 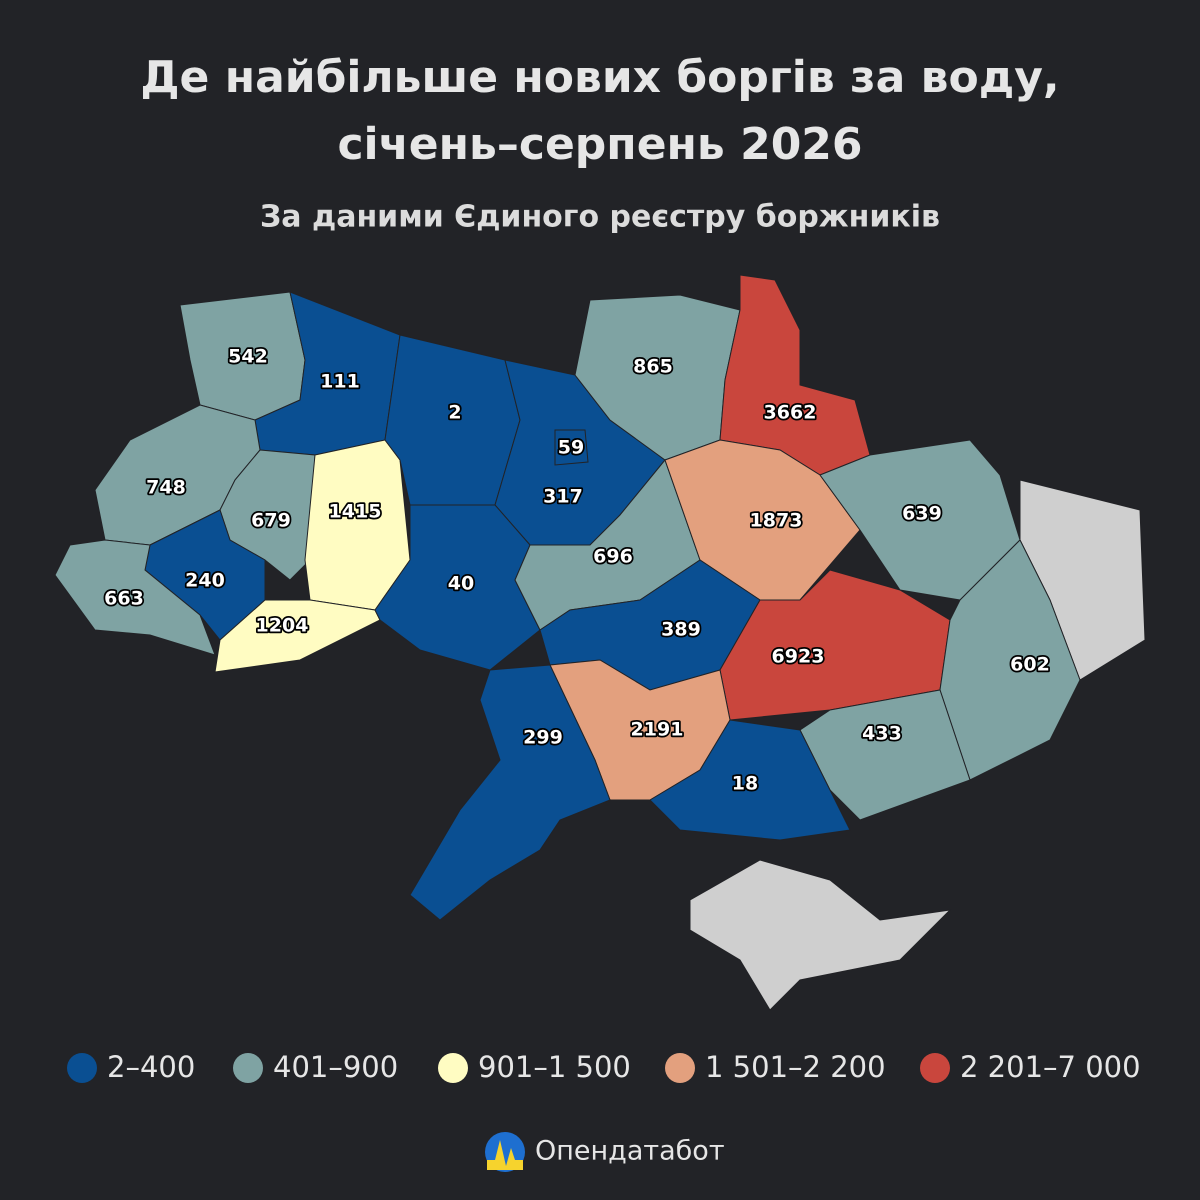 I want to click on region-value: 240, so click(x=205, y=581).